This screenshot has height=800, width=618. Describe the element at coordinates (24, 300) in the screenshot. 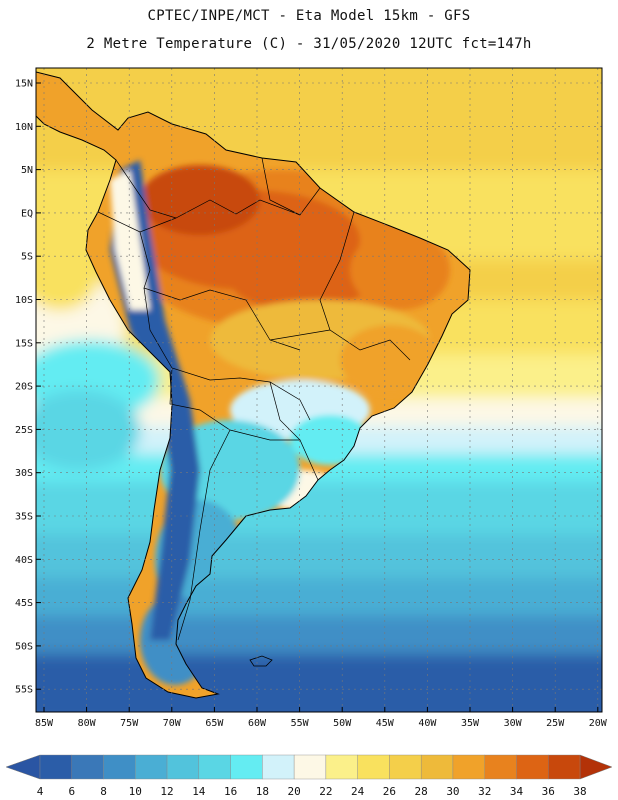

I see `lat-label: 10S` at that location.